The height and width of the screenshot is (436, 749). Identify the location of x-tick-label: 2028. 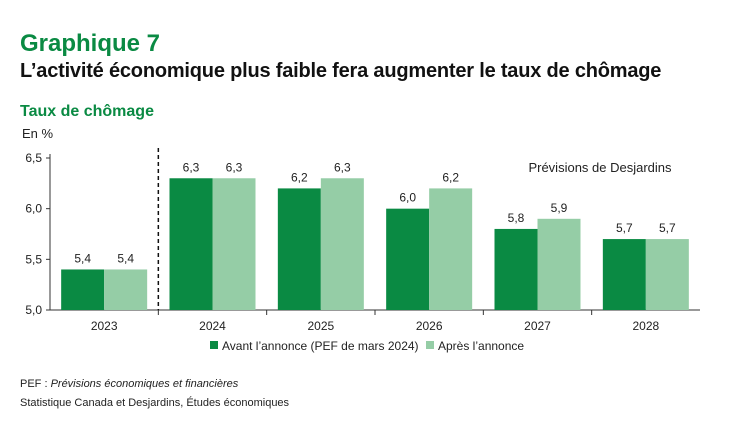
(645, 326).